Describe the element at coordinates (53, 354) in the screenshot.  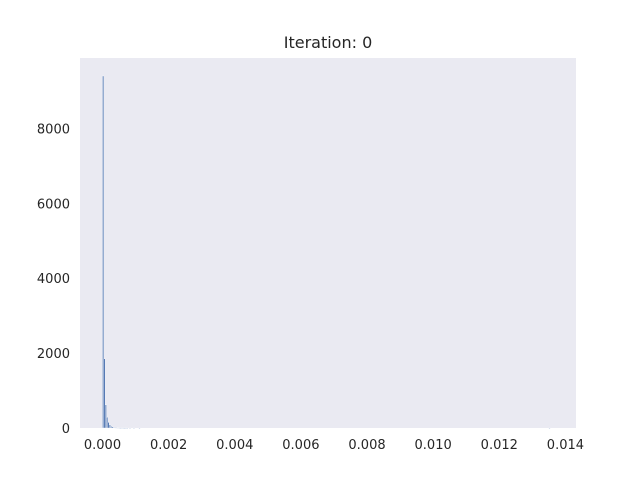
I see `y-tick-label: 2000` at that location.